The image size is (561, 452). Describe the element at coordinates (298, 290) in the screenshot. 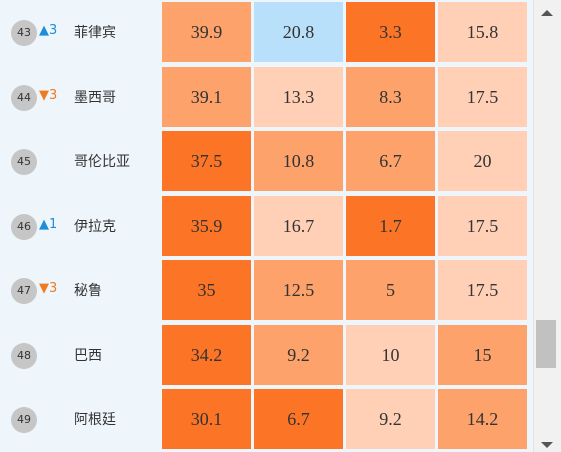

I see `score-cell: 12.5` at that location.